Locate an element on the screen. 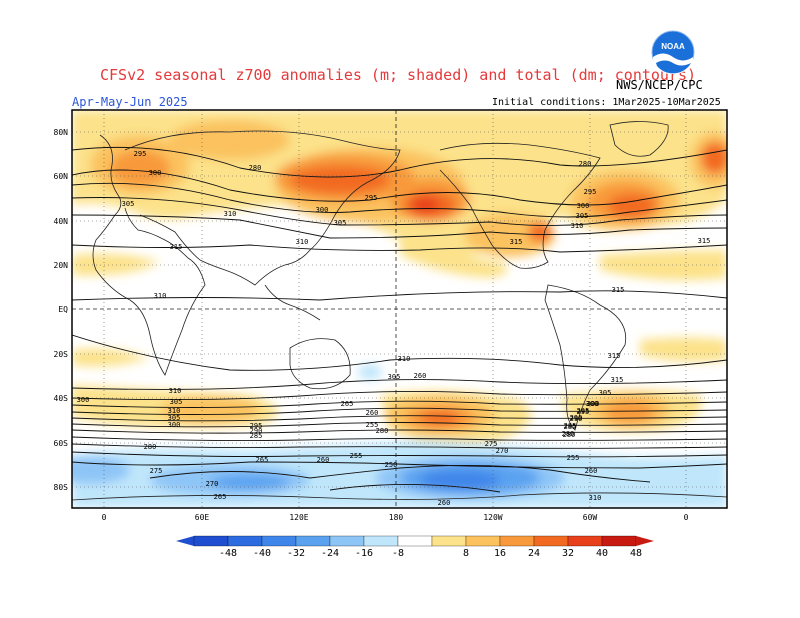 This screenshot has width=800, height=618. coastline-north-america is located at coordinates (520, 205).